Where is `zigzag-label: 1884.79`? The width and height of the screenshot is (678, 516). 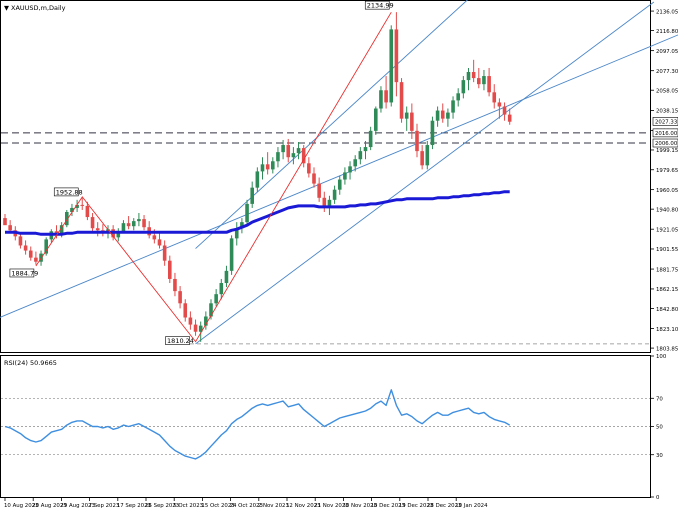 zigzag-label: 1884.79 is located at coordinates (23, 272).